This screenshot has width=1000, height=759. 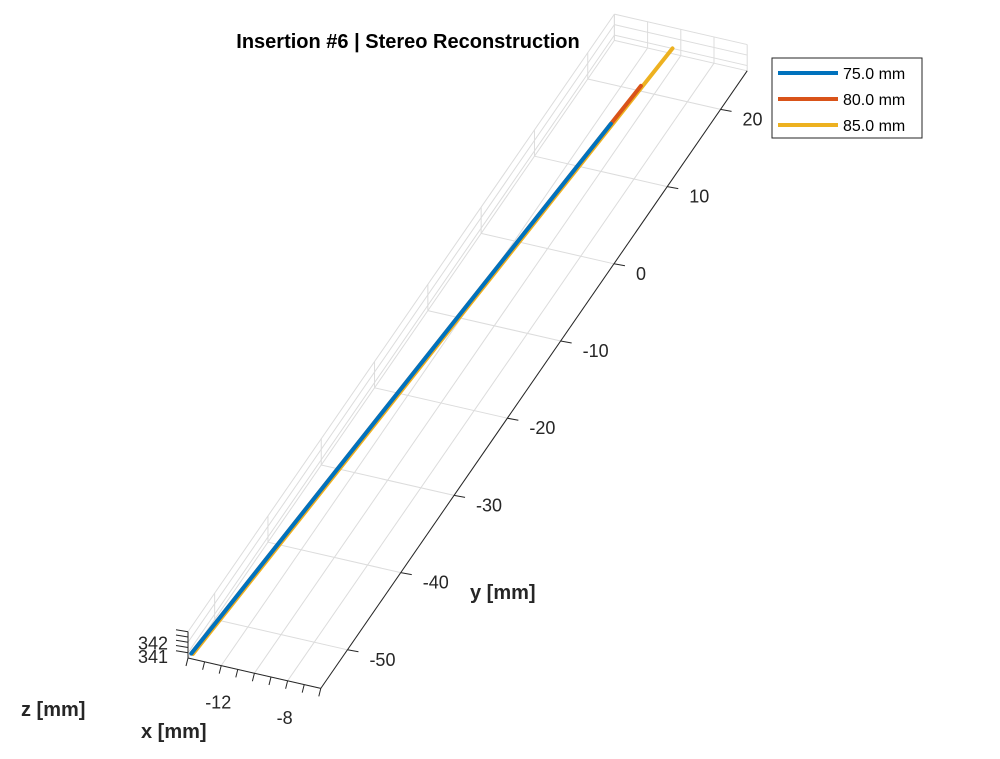 What do you see at coordinates (641, 274) in the screenshot?
I see `y-tick-label: 0` at bounding box center [641, 274].